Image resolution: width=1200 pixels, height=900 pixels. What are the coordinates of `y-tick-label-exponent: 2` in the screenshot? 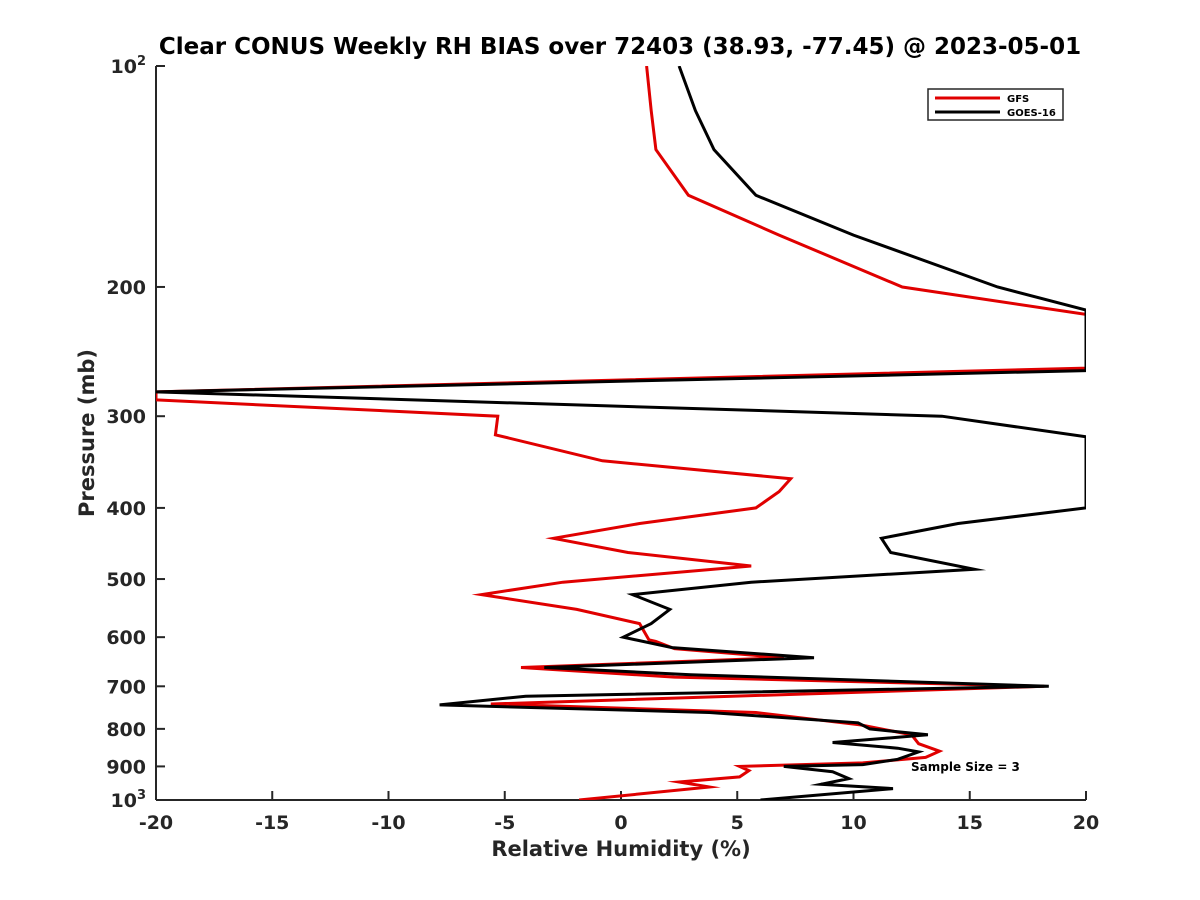 It's located at (141, 61).